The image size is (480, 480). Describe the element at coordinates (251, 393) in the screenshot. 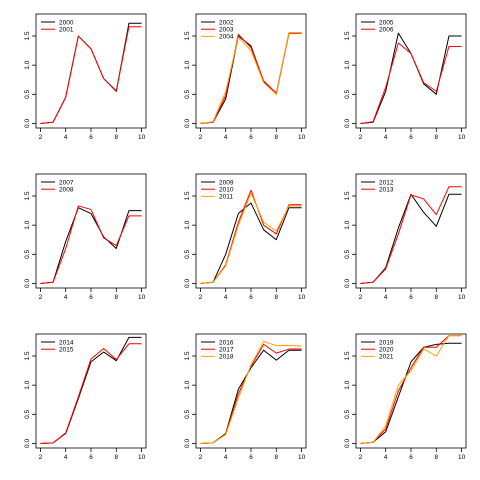

I see `series-line-2017` at that location.